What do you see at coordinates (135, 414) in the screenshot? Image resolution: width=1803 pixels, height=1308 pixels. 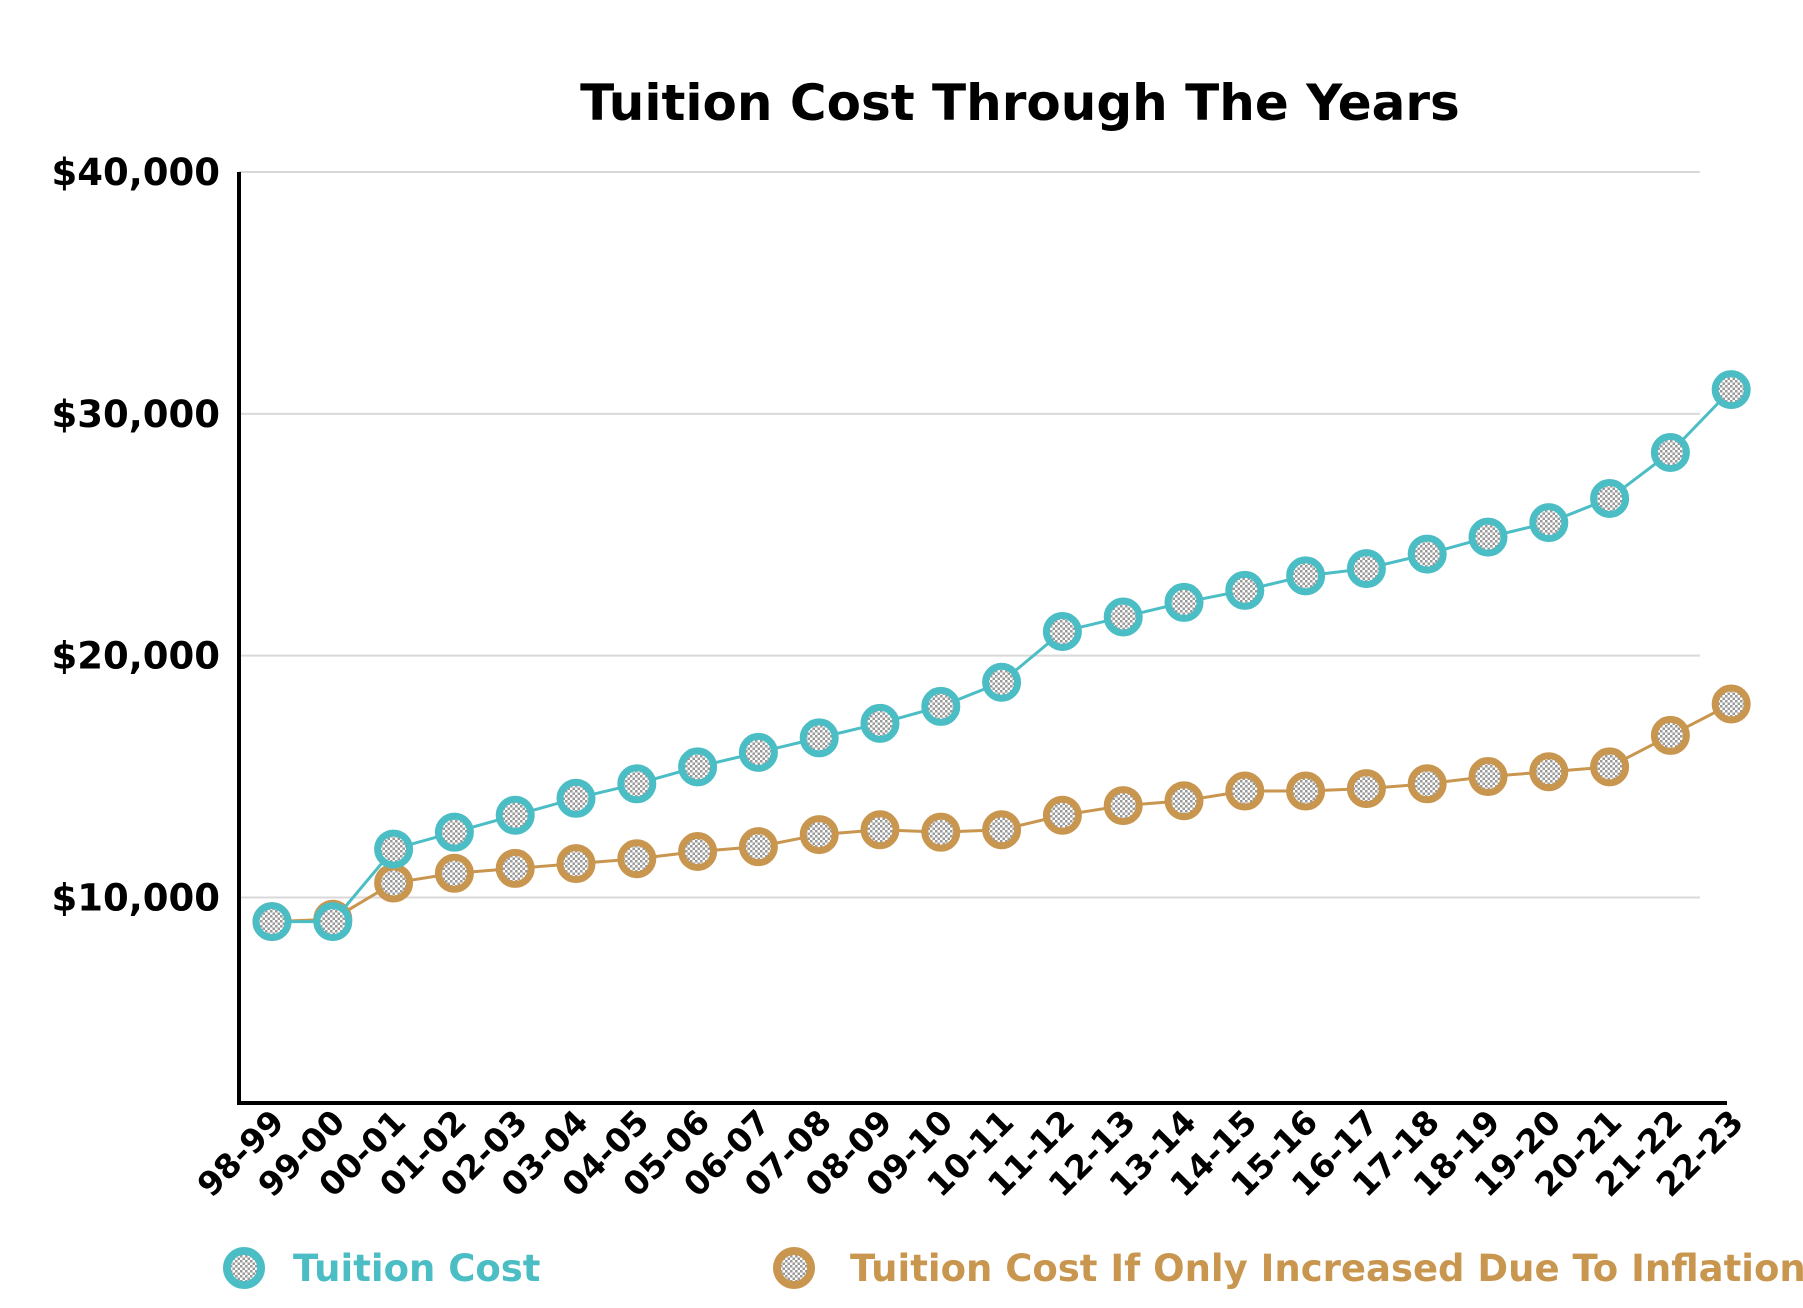 I see `y-tick-label: $30,000` at bounding box center [135, 414].